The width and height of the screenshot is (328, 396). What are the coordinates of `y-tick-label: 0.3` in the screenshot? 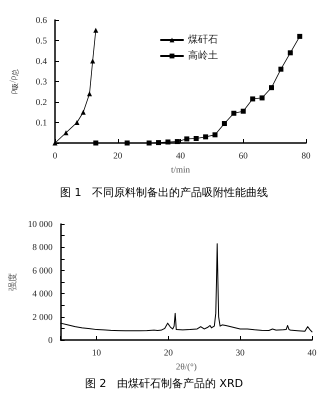 It's located at (42, 81).